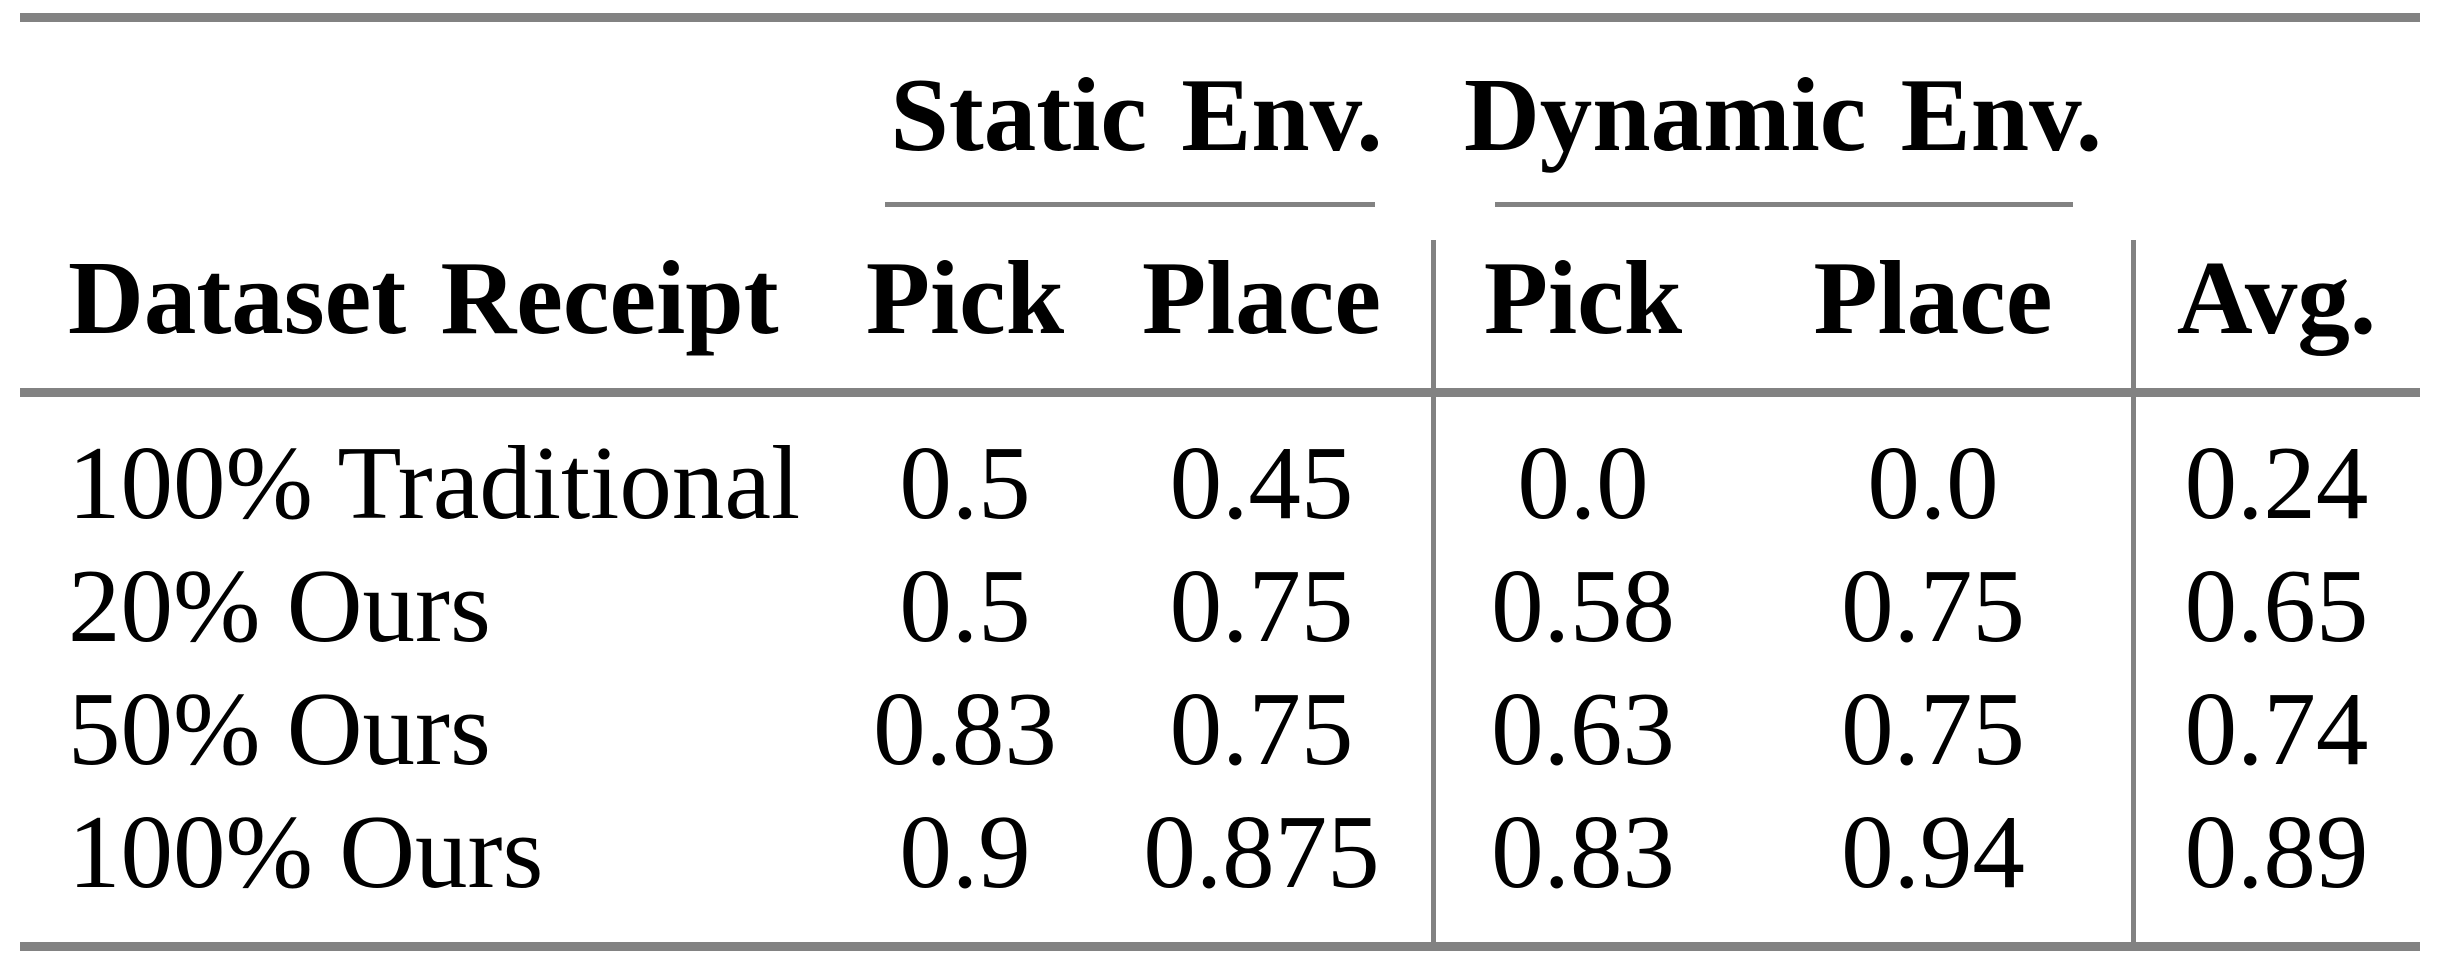 The image size is (2440, 966). What do you see at coordinates (965, 851) in the screenshot?
I see `cell-static-pick: 0.9` at bounding box center [965, 851].